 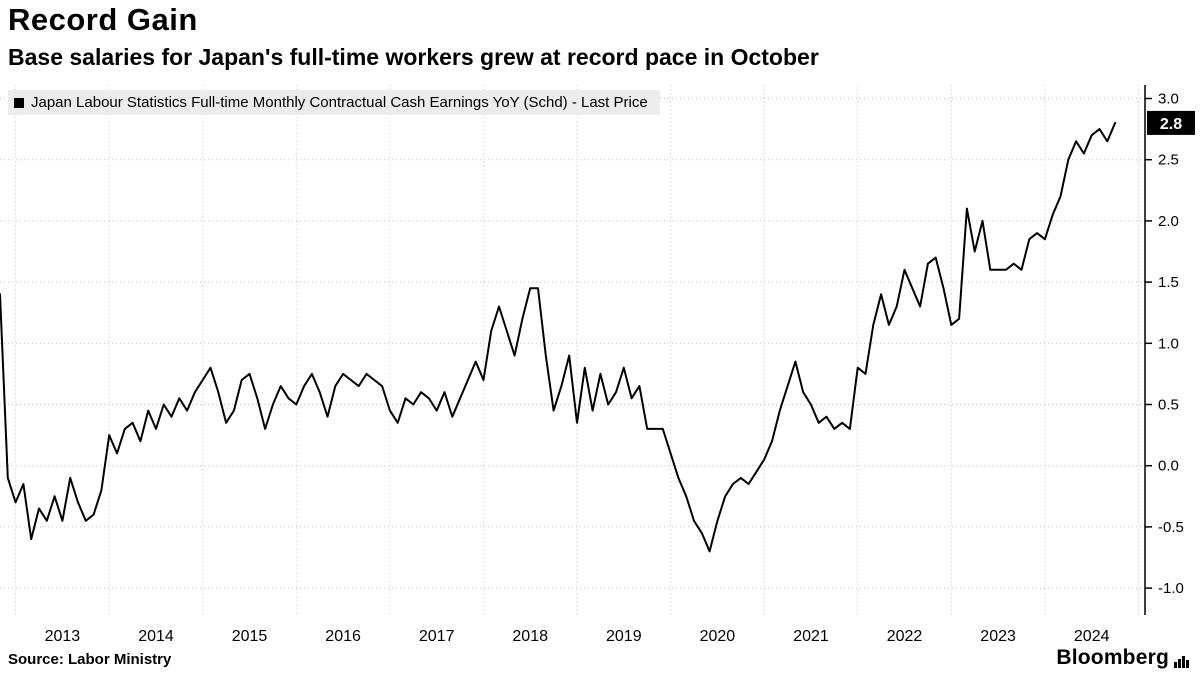 I want to click on x-tick-label: 2024, so click(x=1092, y=636).